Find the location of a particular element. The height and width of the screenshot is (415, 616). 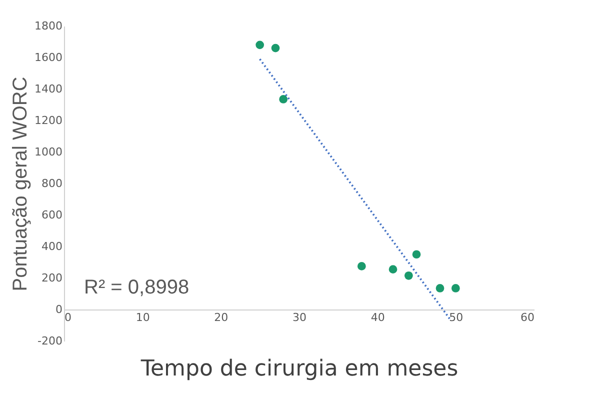

x-tick-label: 40 is located at coordinates (377, 317).